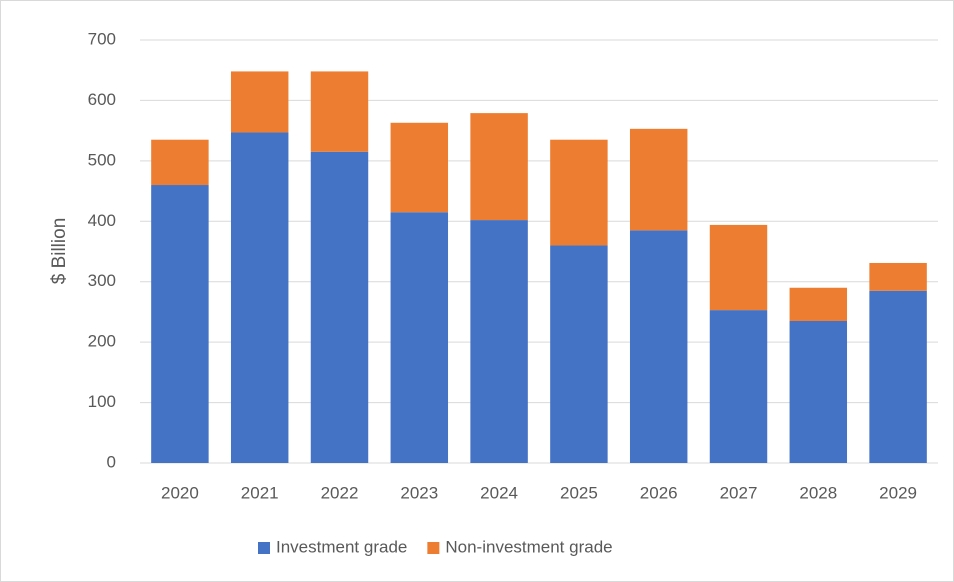 This screenshot has width=954, height=582. What do you see at coordinates (260, 492) in the screenshot?
I see `x-tick-label: 2021` at bounding box center [260, 492].